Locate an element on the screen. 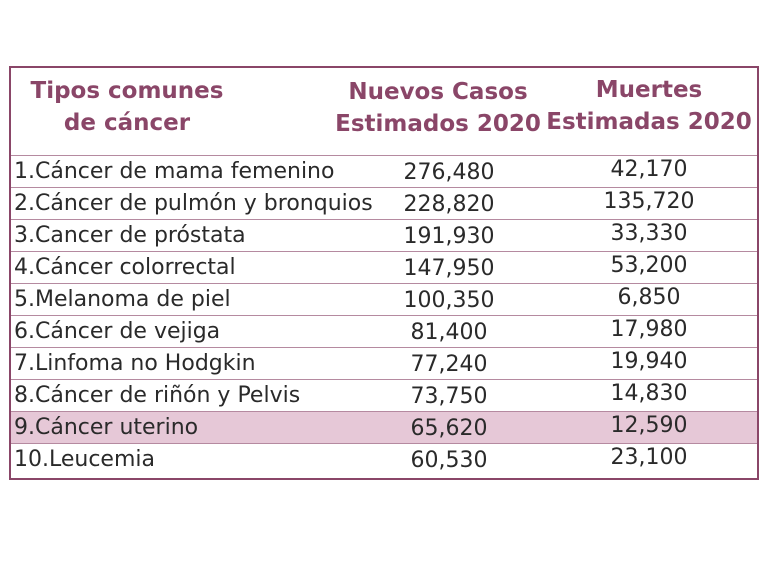  cell-deaths: 23,100 is located at coordinates (649, 457).